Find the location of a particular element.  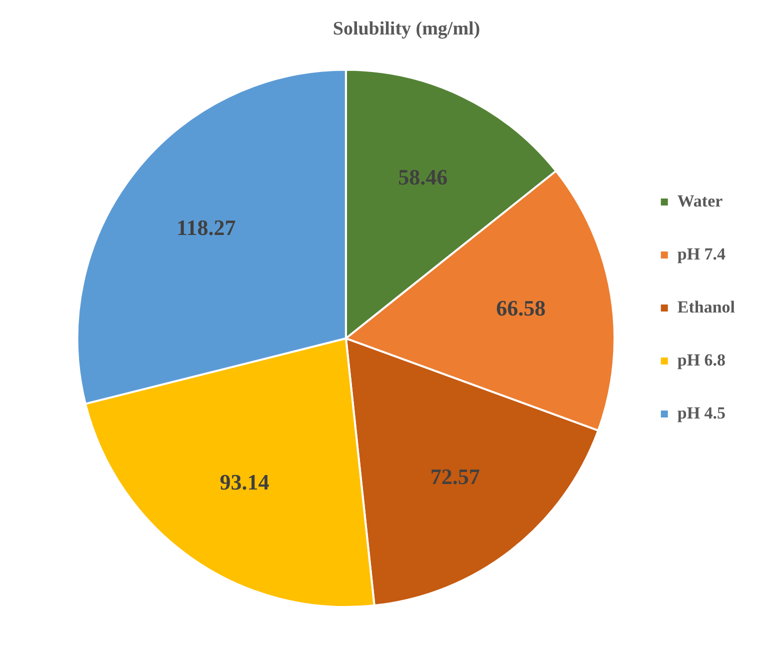

data-label: 58.46 is located at coordinates (423, 177).